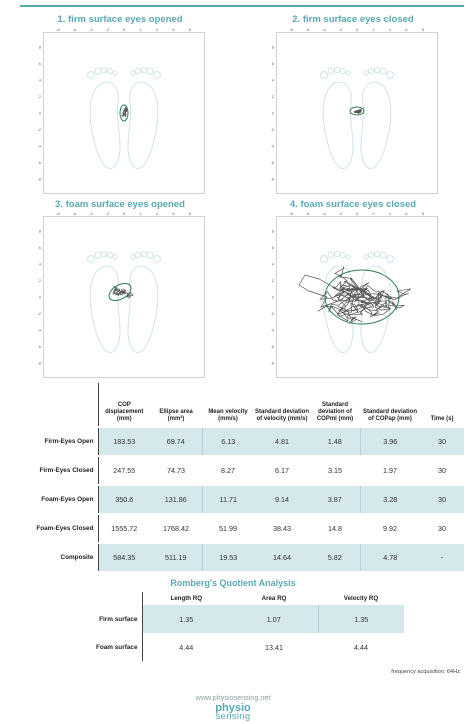 The height and width of the screenshot is (724, 466). Describe the element at coordinates (282, 441) in the screenshot. I see `table-cell: 4.81` at that location.